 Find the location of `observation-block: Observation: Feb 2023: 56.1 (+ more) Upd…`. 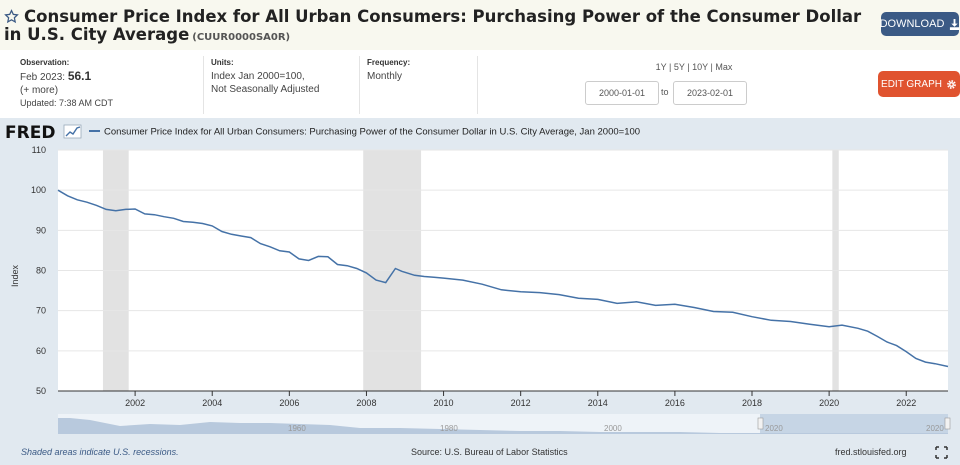

observation-block: Observation: Feb 2023: 56.1 (+ more) Upd… is located at coordinates (110, 86).